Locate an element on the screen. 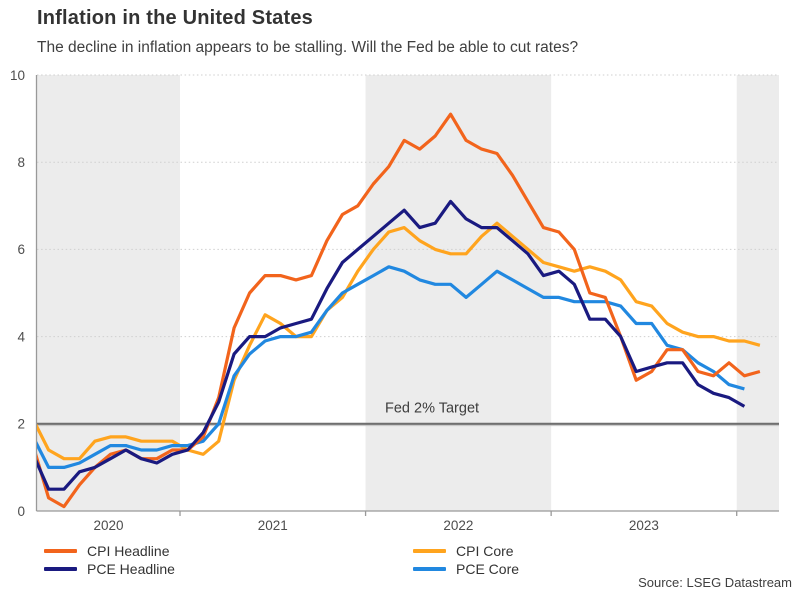 This screenshot has height=601, width=801. y-tick-label: 2 is located at coordinates (21, 424).